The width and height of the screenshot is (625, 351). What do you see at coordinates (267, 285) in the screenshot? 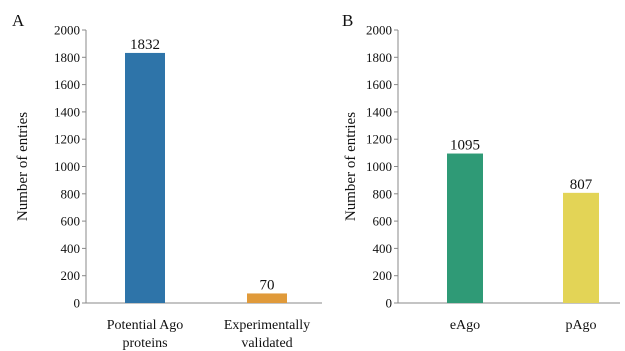
I see `panel-a-data-label-2: 70` at bounding box center [267, 285].